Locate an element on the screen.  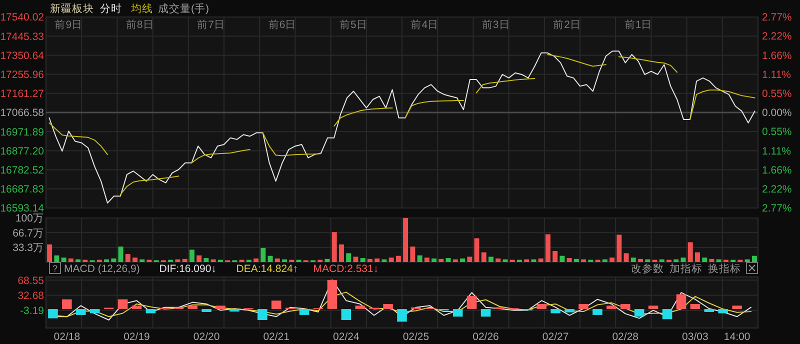
y-tick-label: 16782.52 is located at coordinates (22, 170).